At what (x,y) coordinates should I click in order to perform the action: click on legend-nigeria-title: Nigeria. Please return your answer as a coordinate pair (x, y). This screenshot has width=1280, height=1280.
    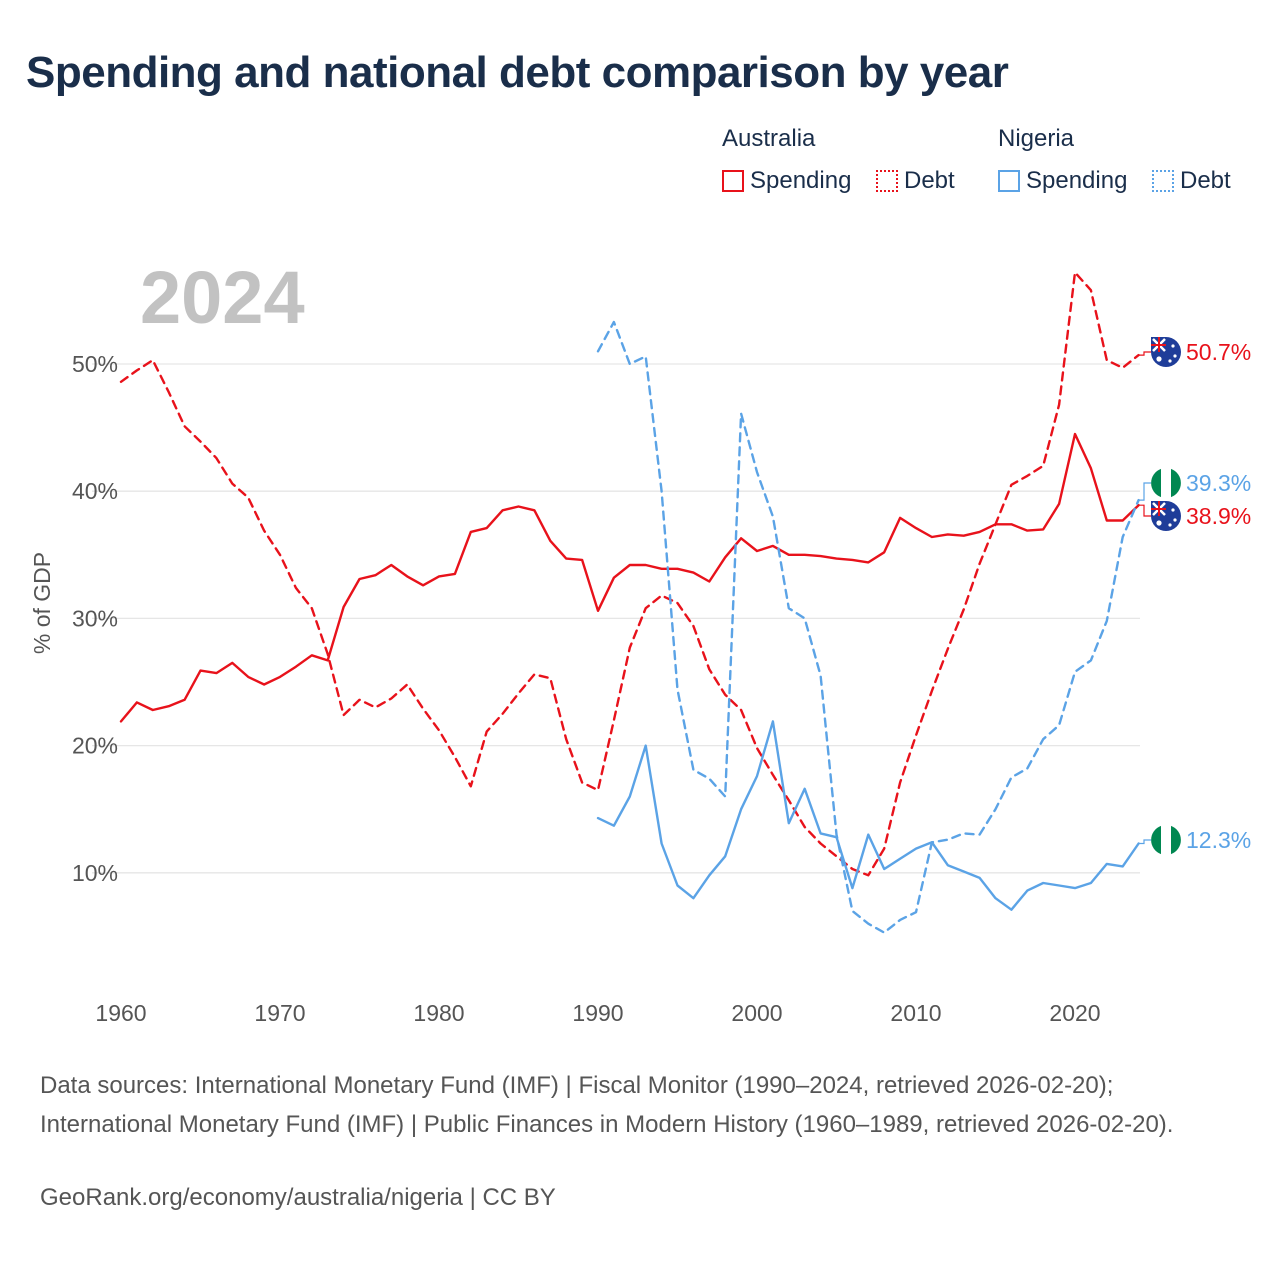
    Looking at the image, I should click on (1036, 138).